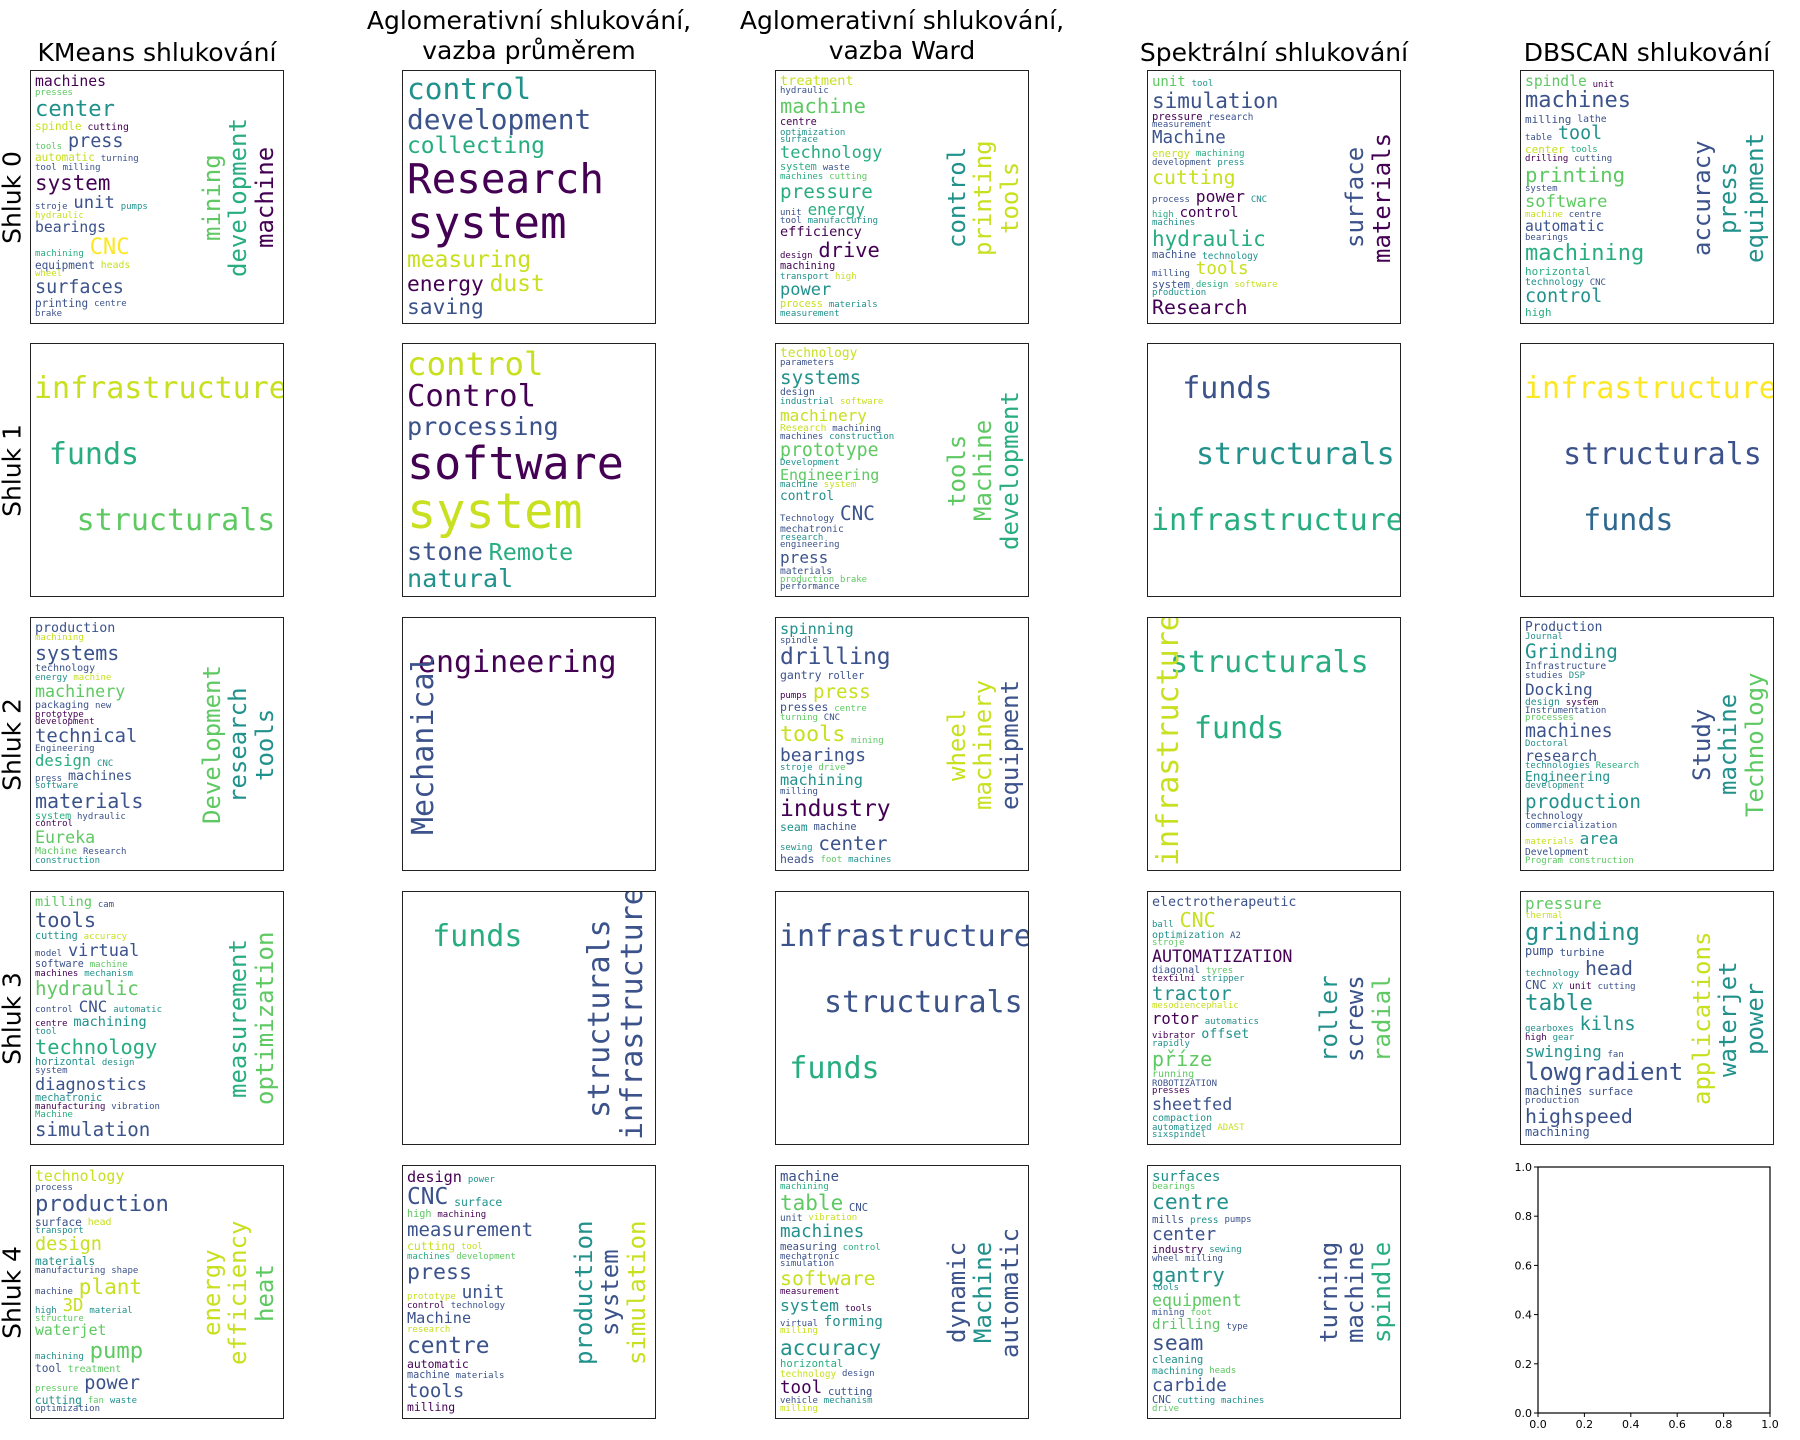 Image resolution: width=1800 pixels, height=1440 pixels. Describe the element at coordinates (1607, 1024) in the screenshot. I see `wordcloud-word: kilns` at that location.